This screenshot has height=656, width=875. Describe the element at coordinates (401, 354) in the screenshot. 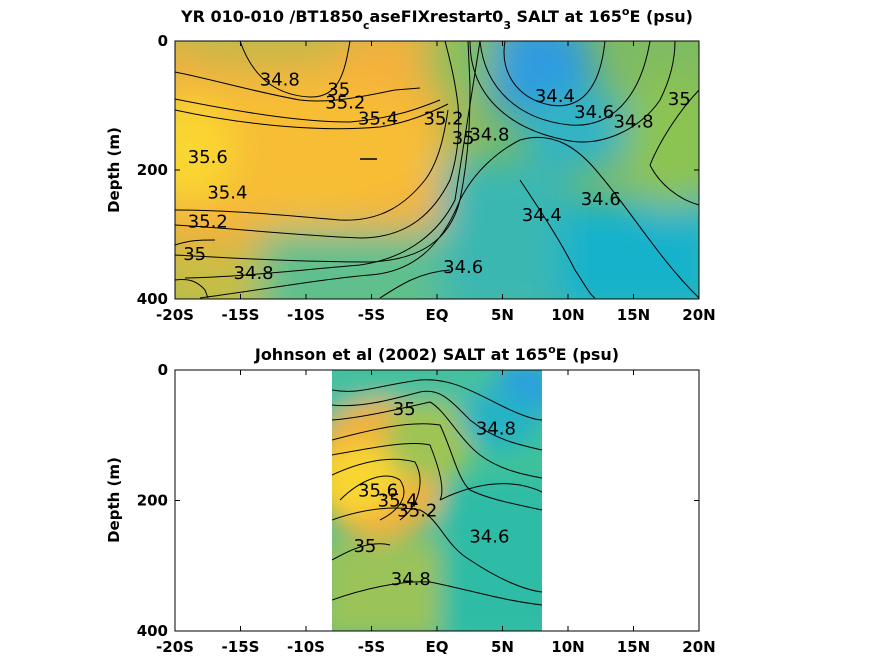

I see `bottom-title-main: Johnson et al (2002) SALT at 165` at that location.